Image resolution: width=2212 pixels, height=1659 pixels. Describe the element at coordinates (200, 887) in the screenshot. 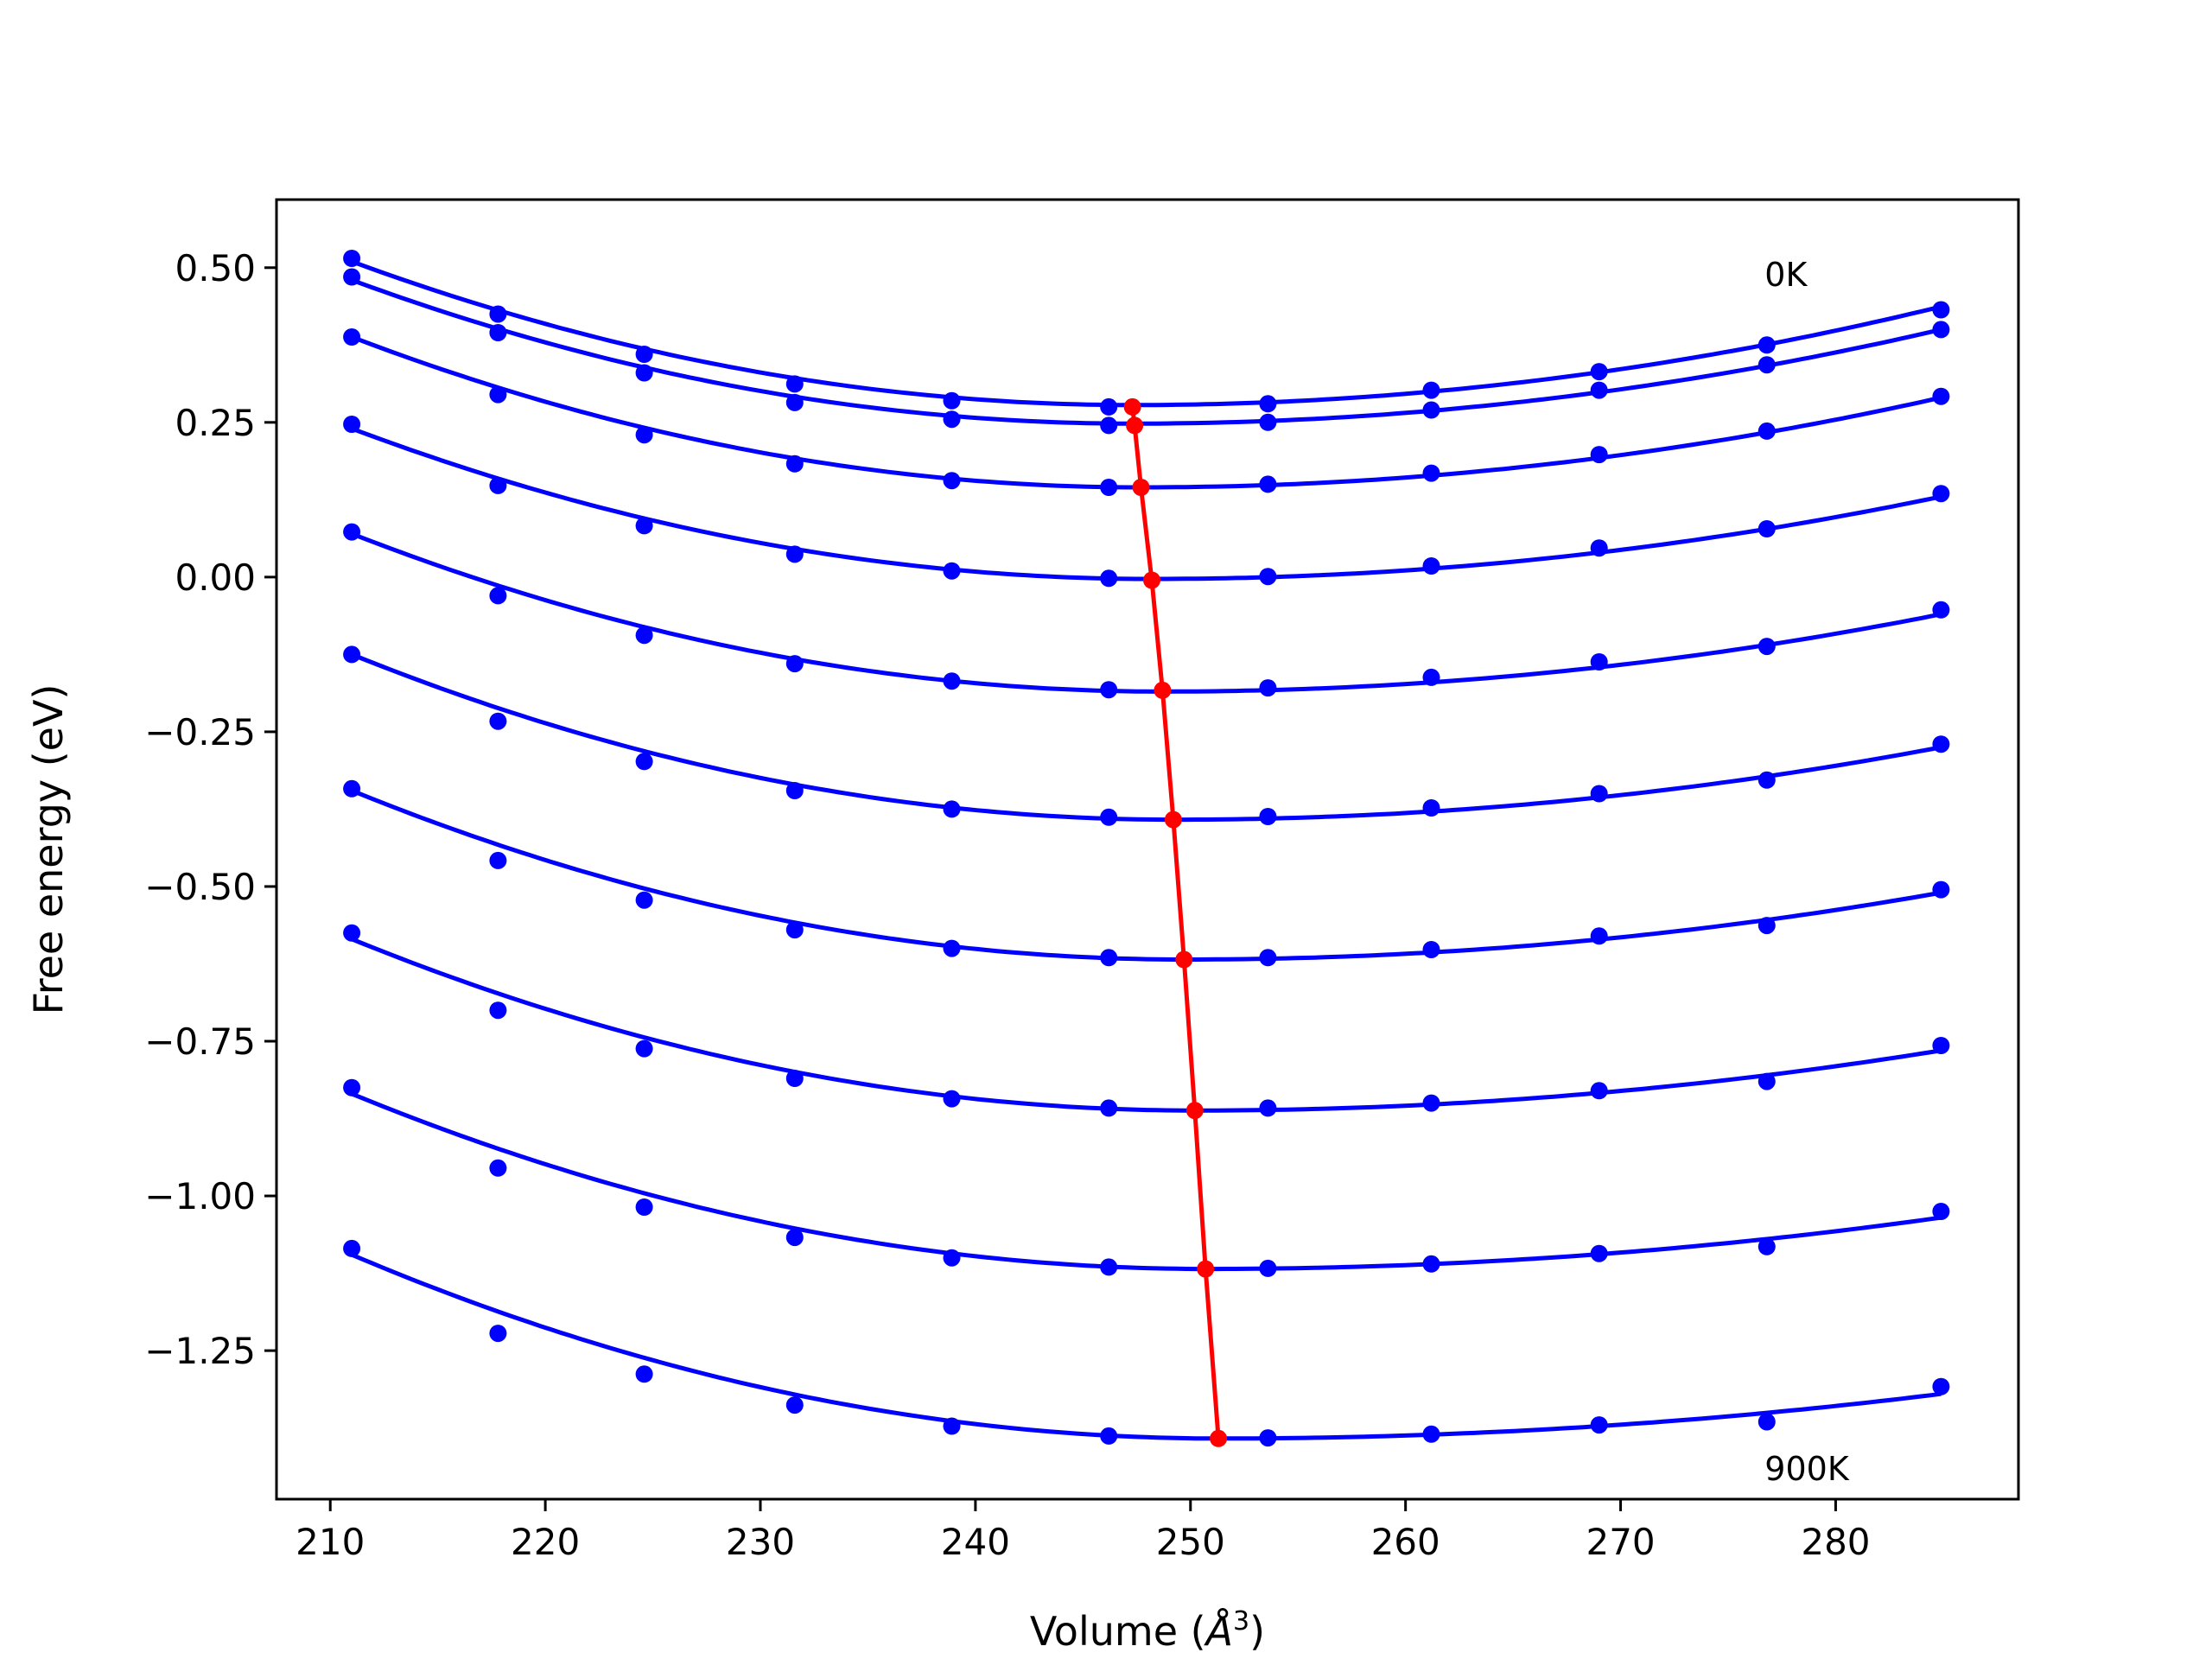

I see `y-tick-label: −0.50` at that location.